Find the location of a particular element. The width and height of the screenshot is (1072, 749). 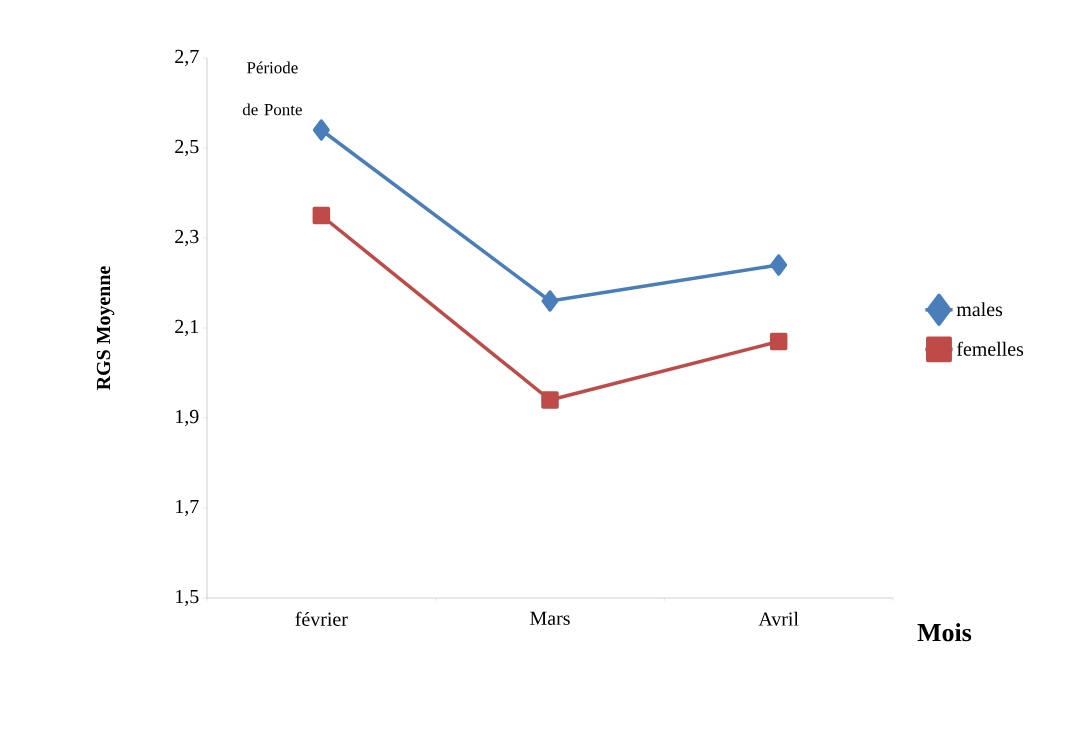

y-tick-label: 1,9 is located at coordinates (187, 418).